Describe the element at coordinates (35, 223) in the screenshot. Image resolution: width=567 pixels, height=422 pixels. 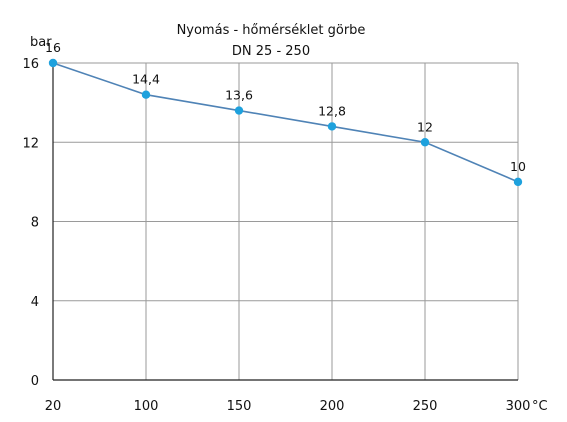
I see `y-tick-label: 8` at that location.